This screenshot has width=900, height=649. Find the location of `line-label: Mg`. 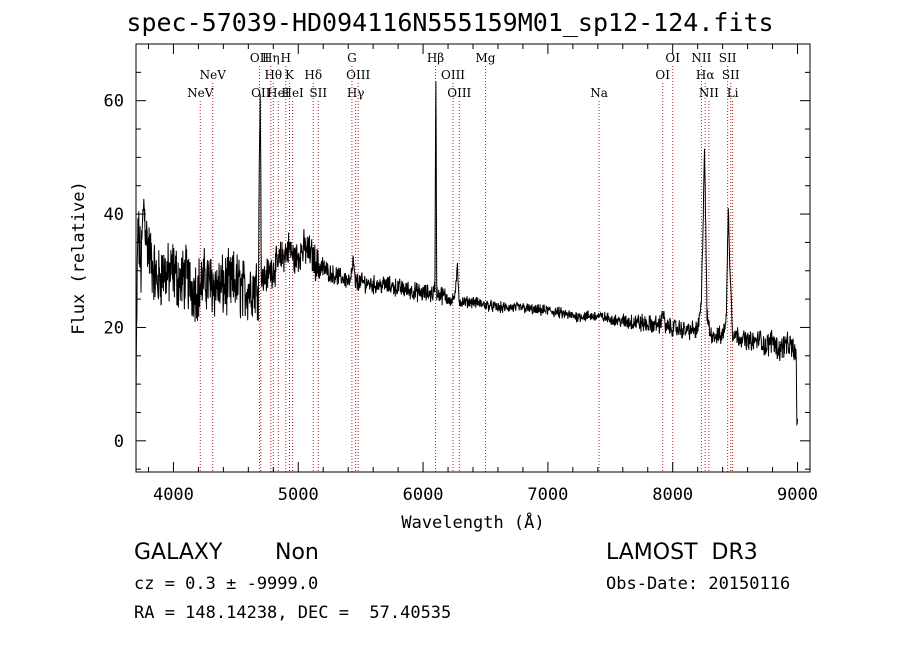

line-label: Mg is located at coordinates (485, 58).